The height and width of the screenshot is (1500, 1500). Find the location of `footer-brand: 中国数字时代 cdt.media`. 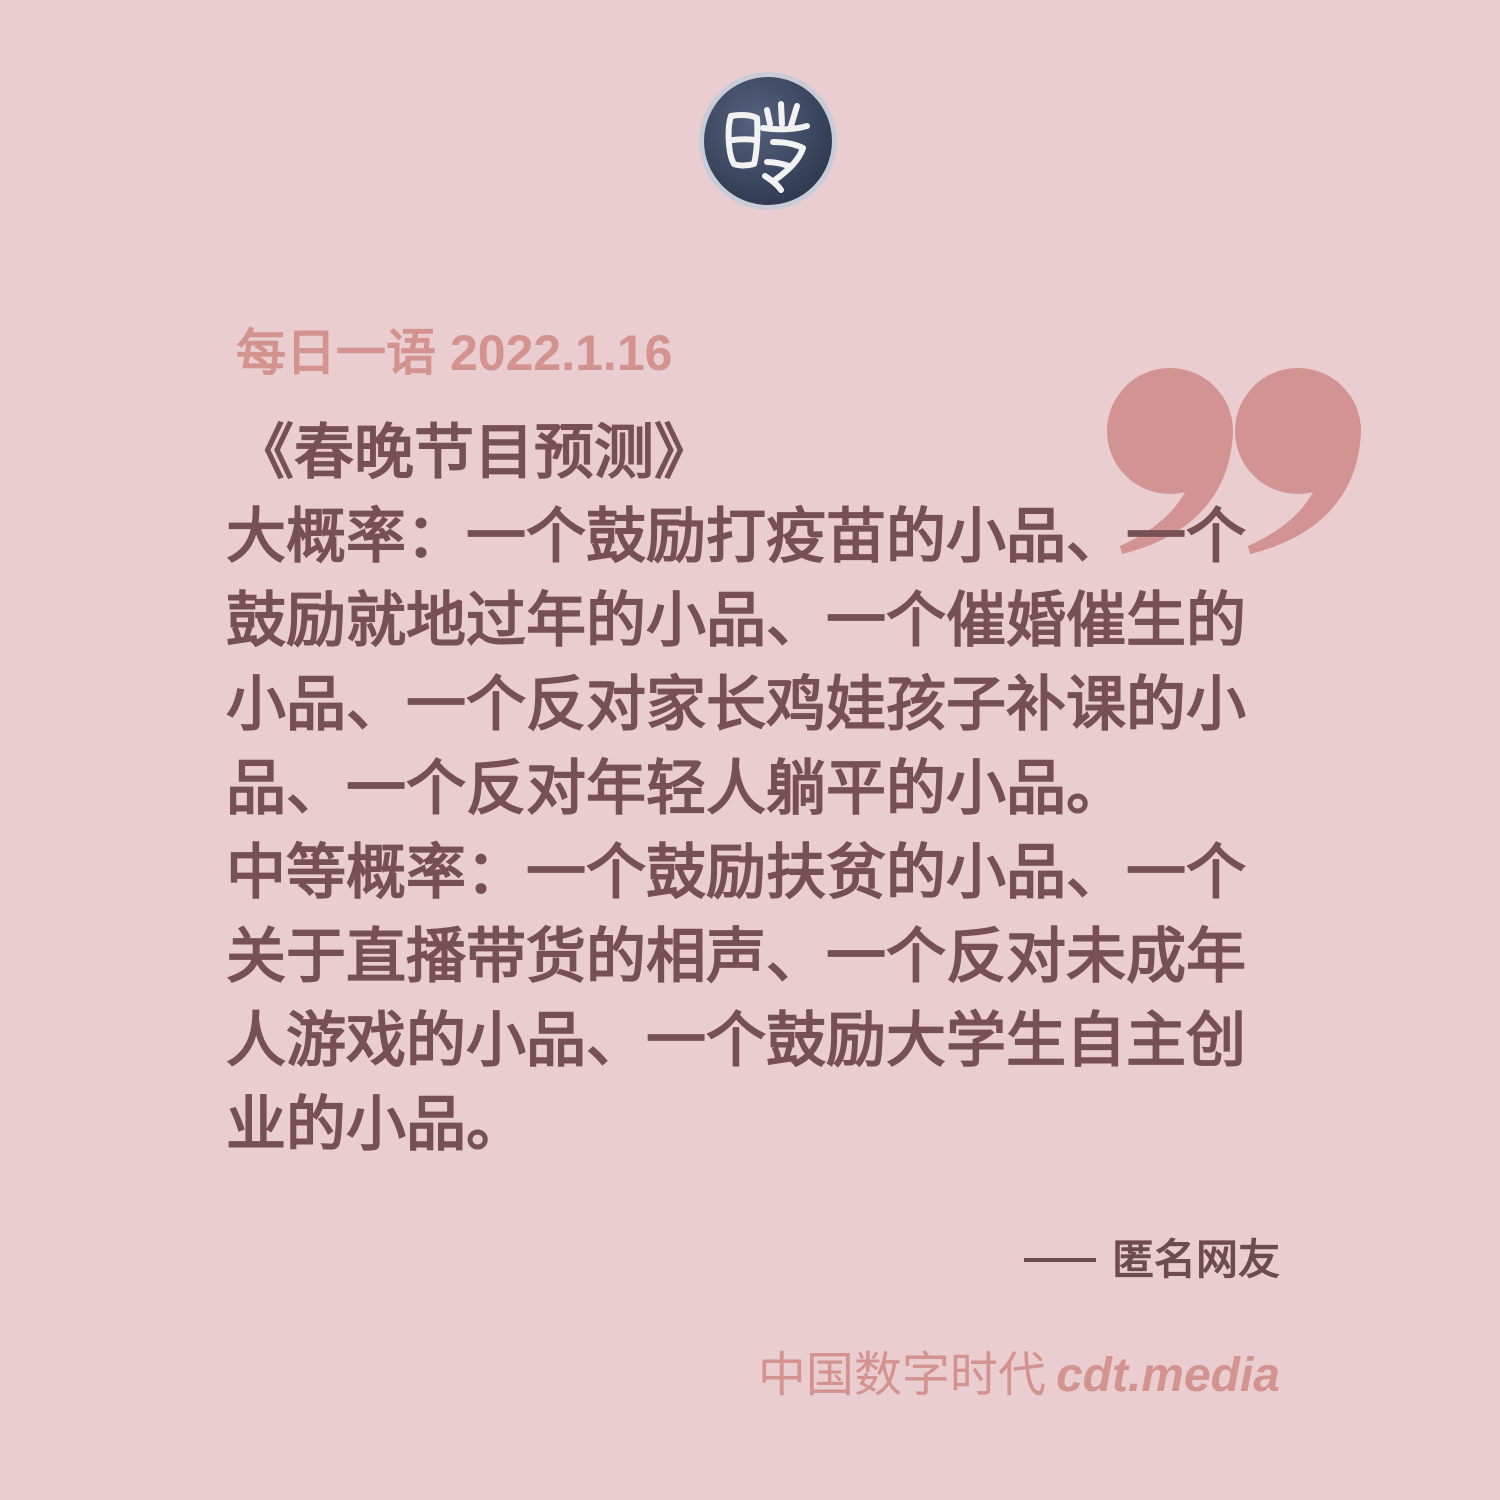

footer-brand: 中国数字时代 cdt.media is located at coordinates (1019, 1375).